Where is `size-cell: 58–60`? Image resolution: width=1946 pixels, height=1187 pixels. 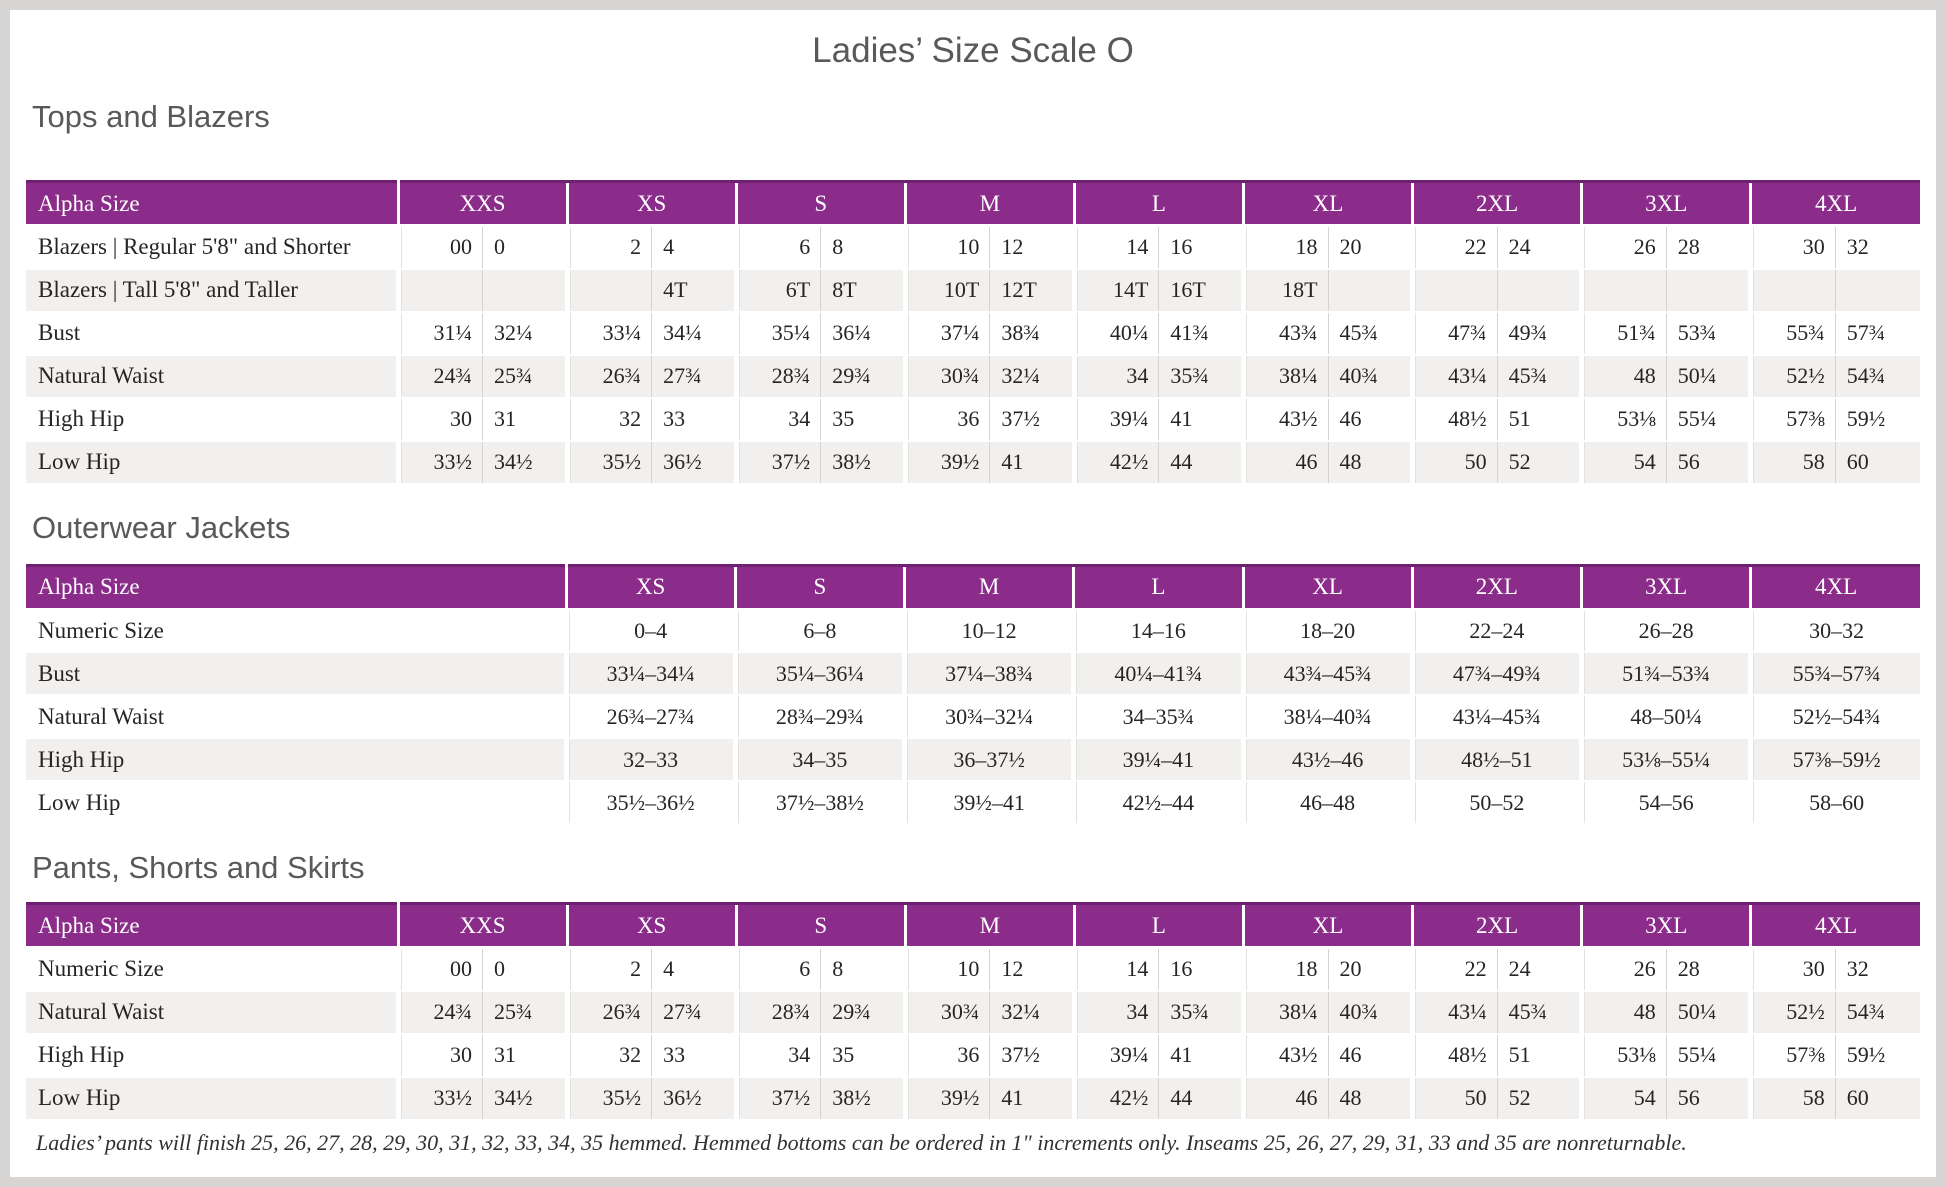
size-cell: 58–60 is located at coordinates (1834, 803).